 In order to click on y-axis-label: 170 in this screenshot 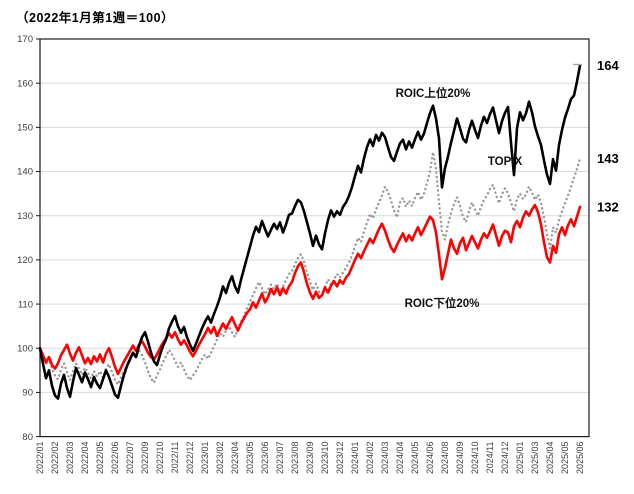, I will do `click(25, 39)`.